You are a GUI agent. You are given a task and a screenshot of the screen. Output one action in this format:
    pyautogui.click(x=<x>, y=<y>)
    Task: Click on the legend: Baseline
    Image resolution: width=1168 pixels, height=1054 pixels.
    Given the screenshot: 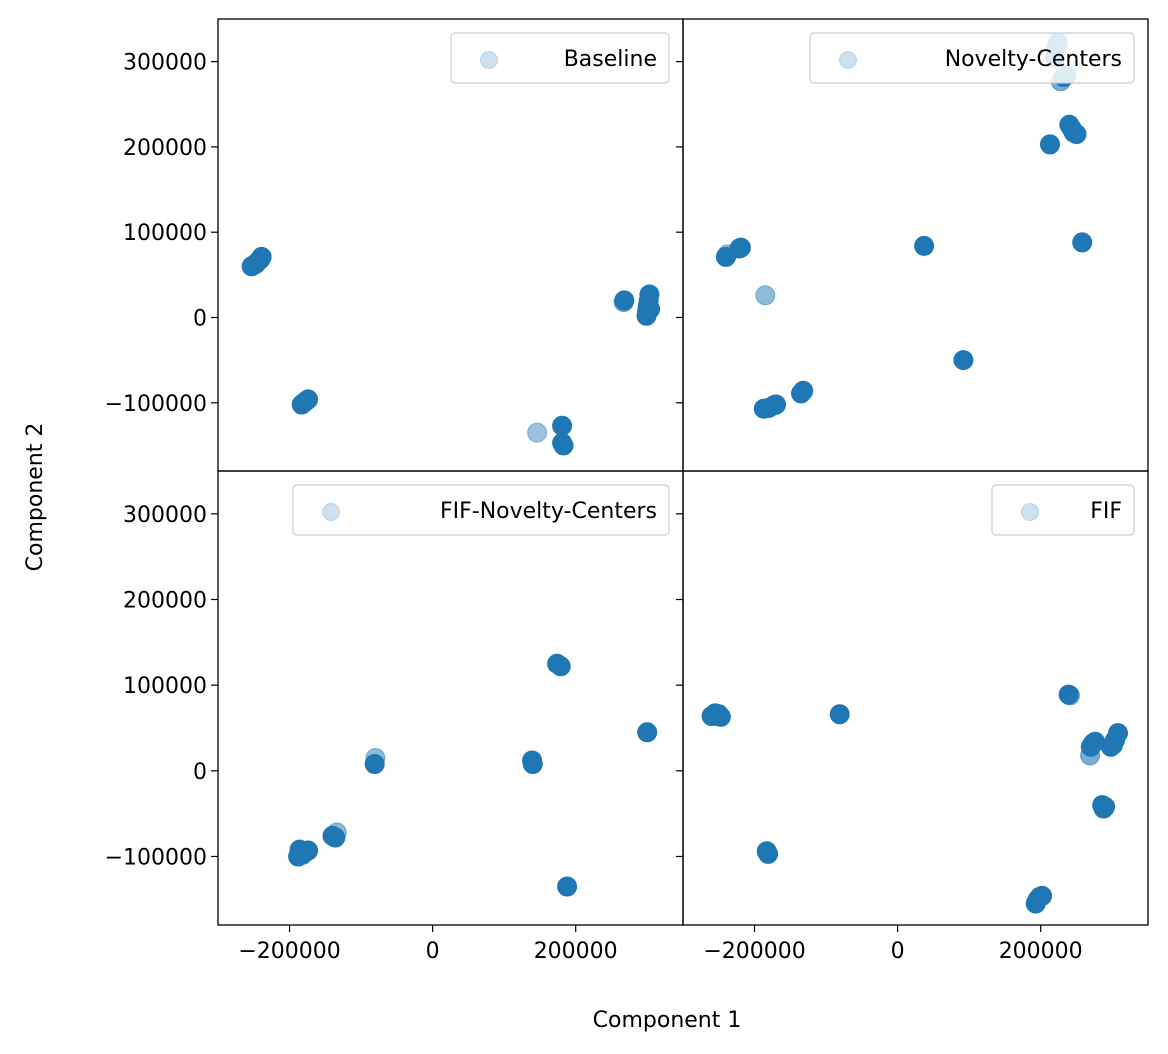 What is the action you would take?
    pyautogui.click(x=560, y=58)
    